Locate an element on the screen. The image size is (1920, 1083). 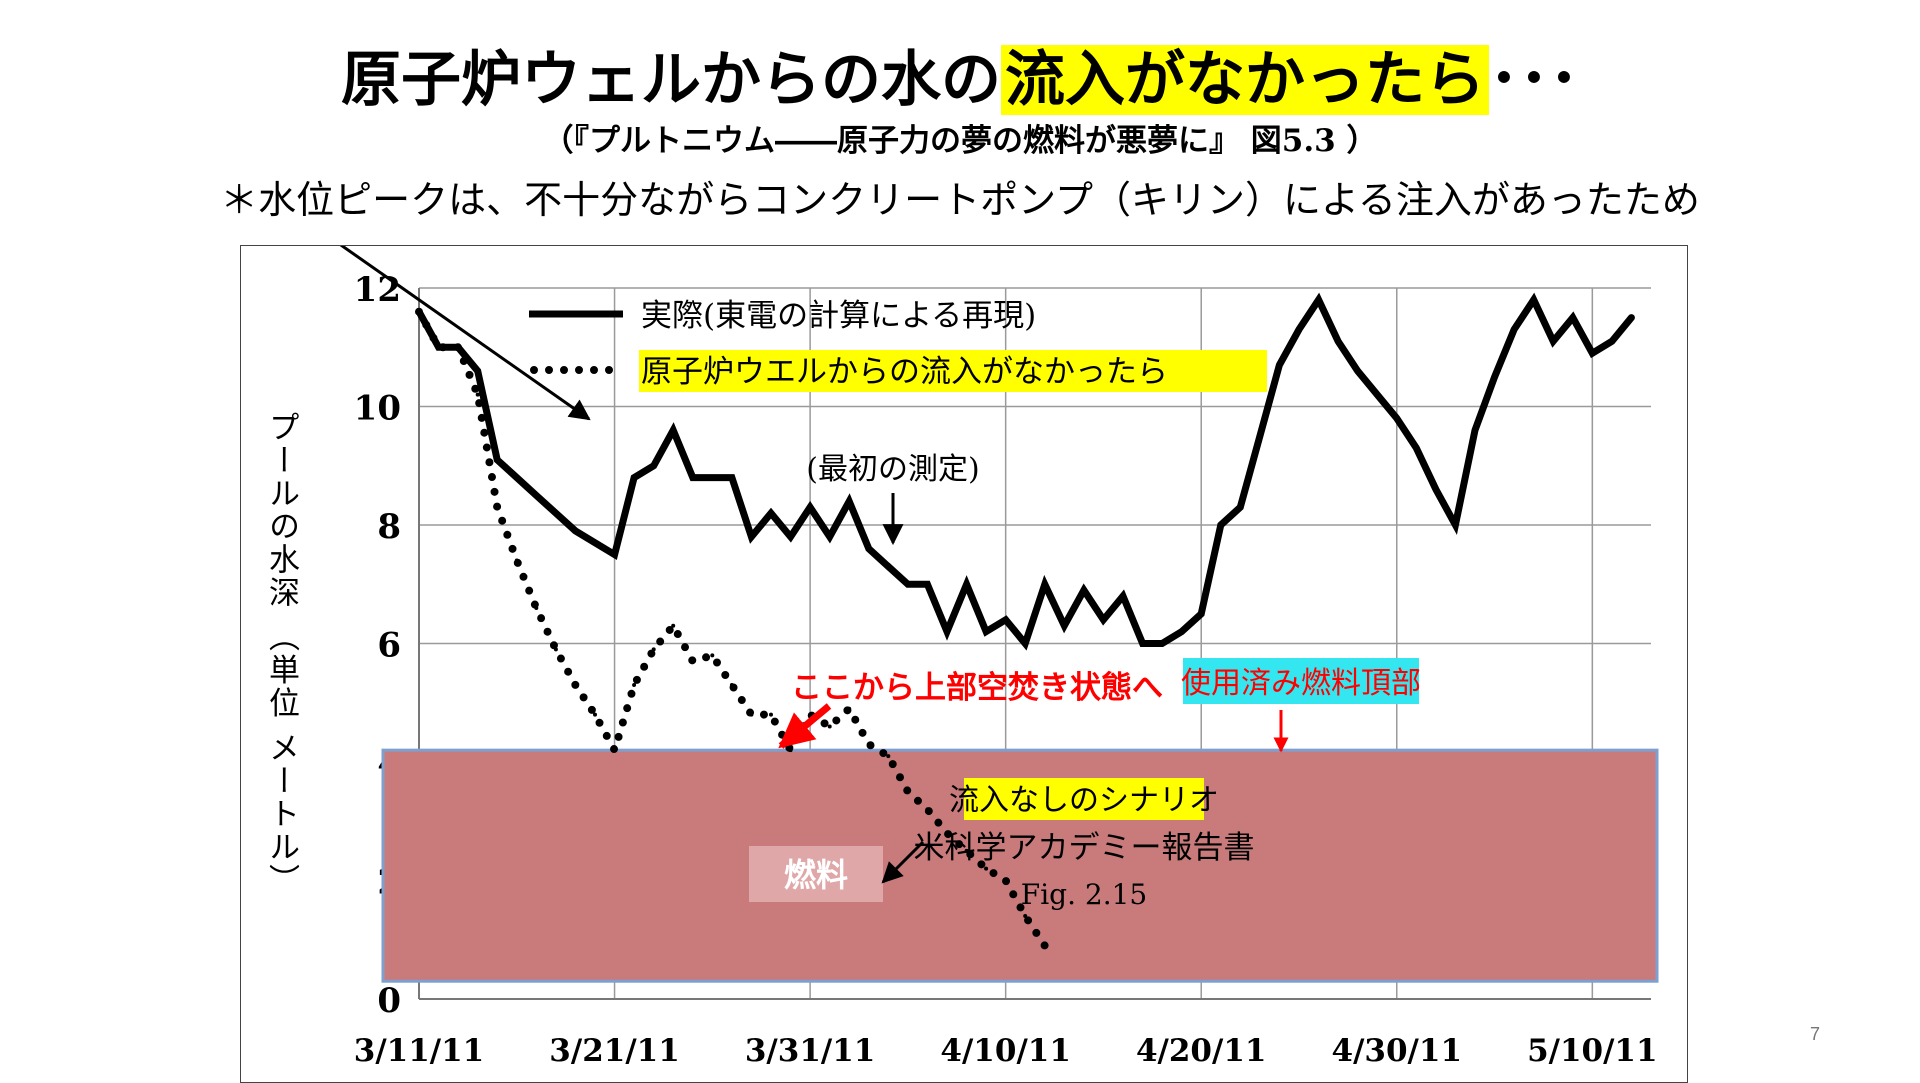
x-tick-label: 3/31/11 is located at coordinates (810, 1051).